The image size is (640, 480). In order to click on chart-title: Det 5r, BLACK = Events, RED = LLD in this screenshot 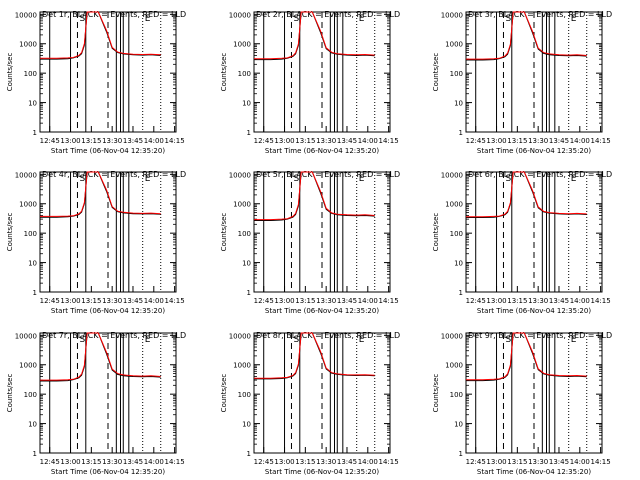, I will do `click(328, 174)`.